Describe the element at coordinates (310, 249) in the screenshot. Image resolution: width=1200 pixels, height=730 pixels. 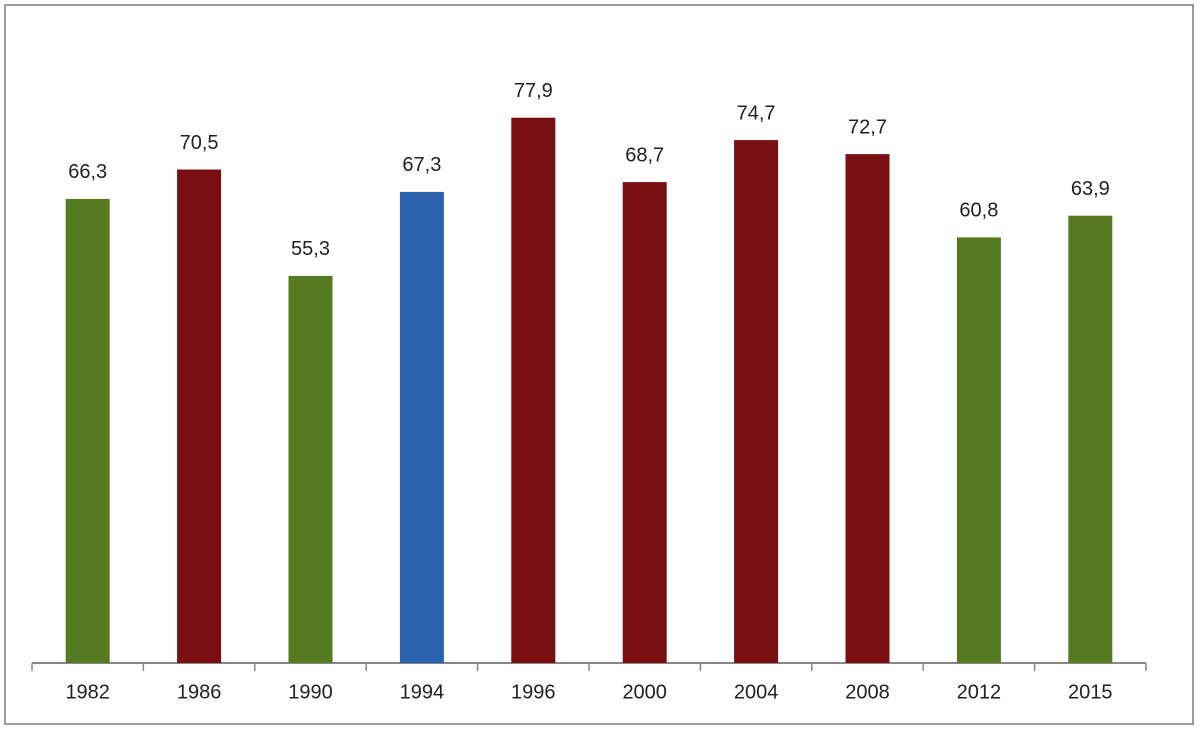
I see `value-label: 55,3` at that location.